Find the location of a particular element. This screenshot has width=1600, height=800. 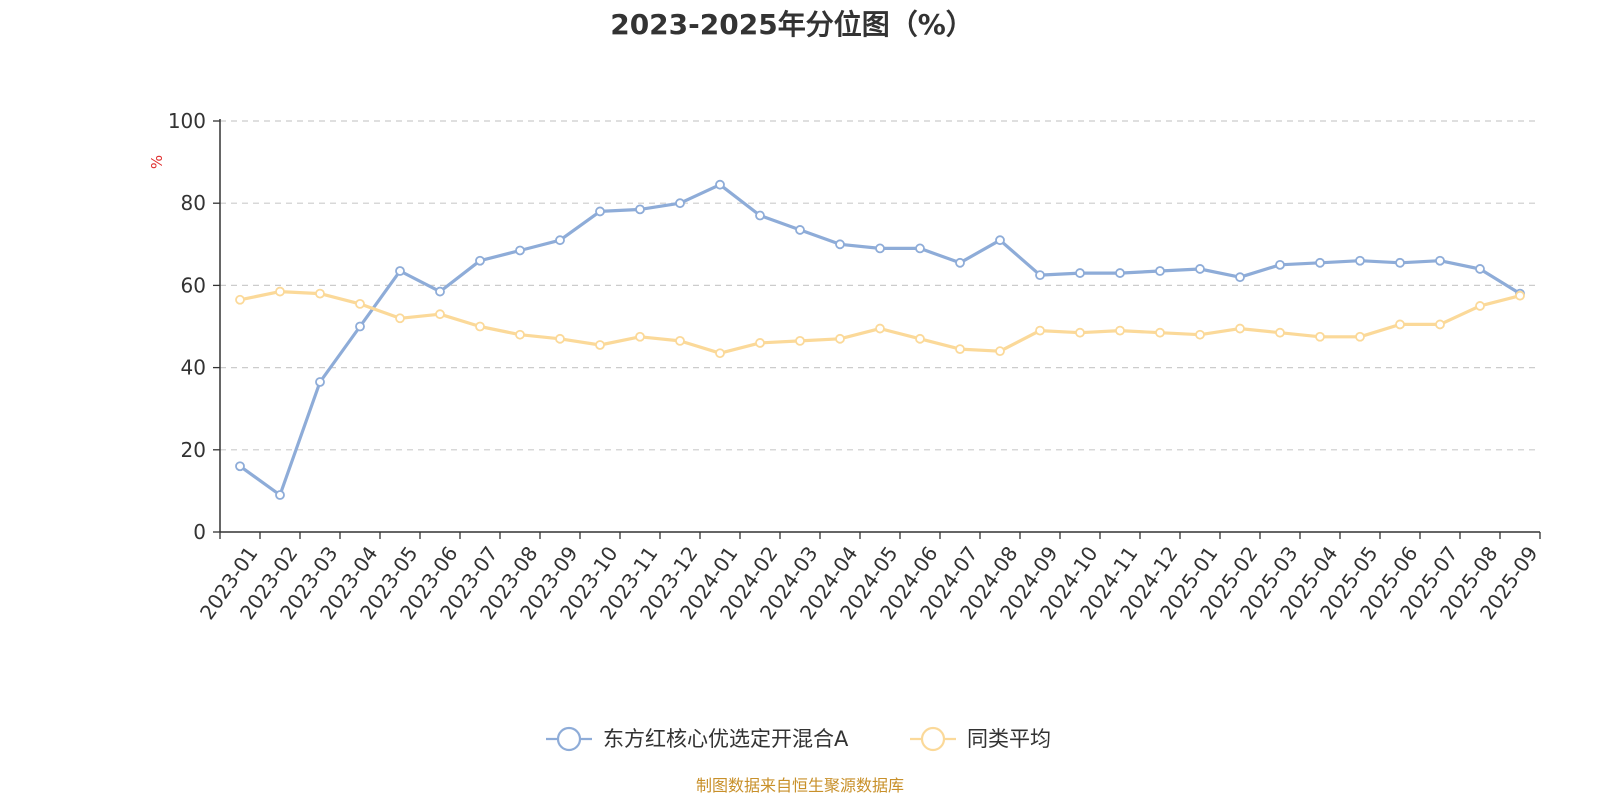

legend-label: 同类平均 is located at coordinates (1009, 739).